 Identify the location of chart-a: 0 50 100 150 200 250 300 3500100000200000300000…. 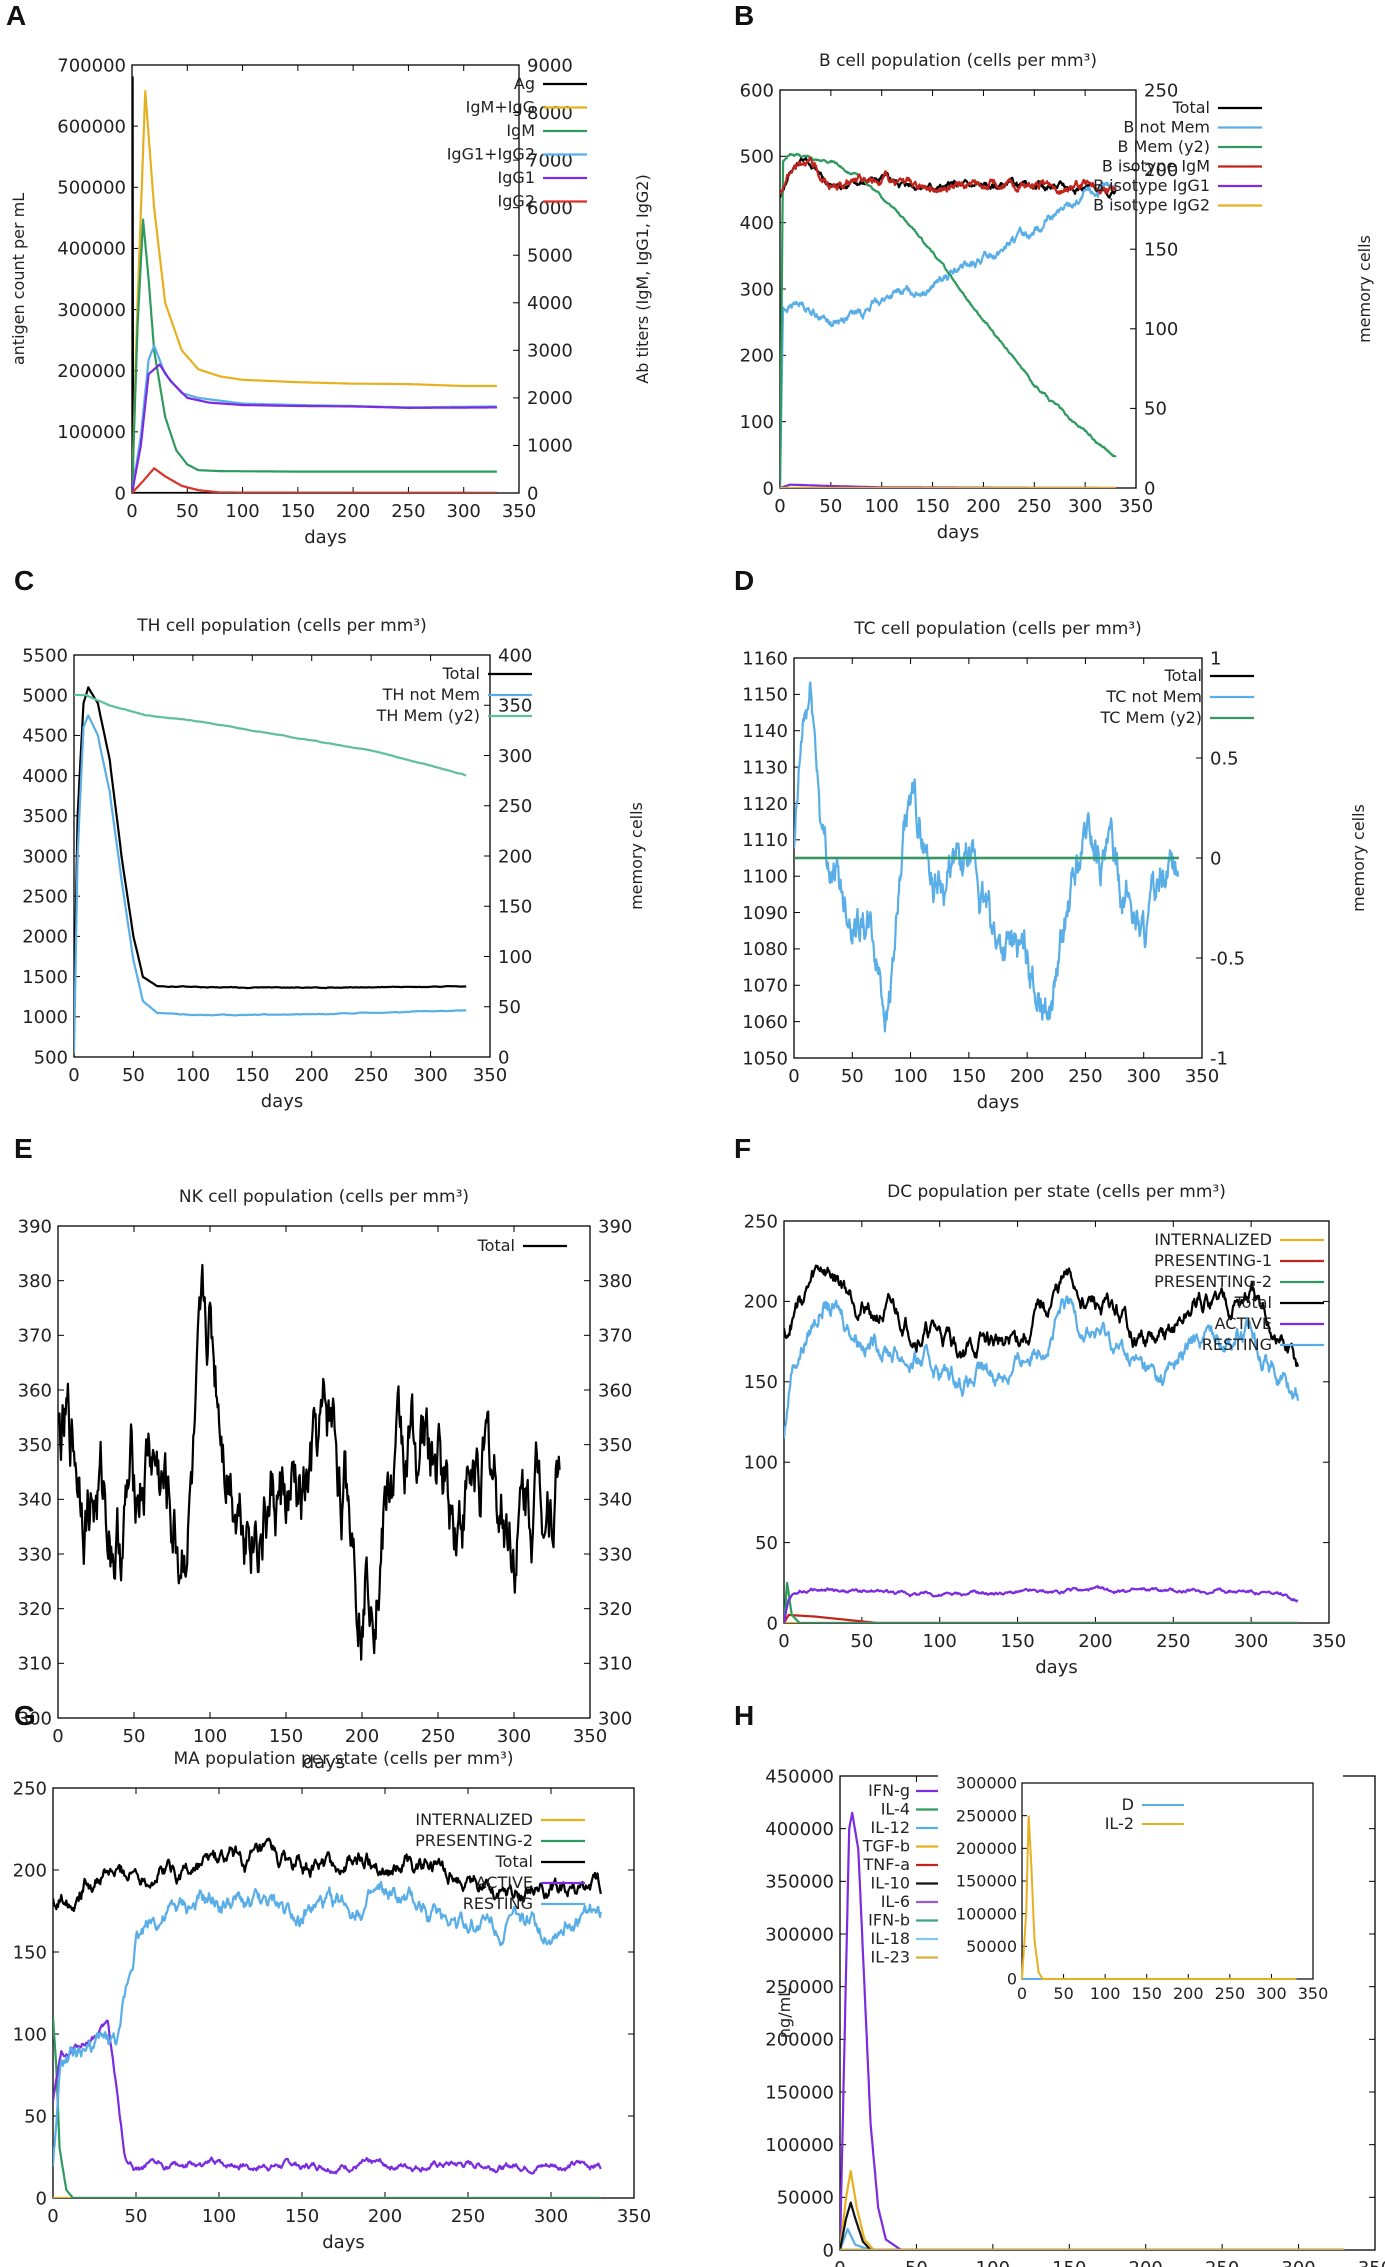
(330, 301).